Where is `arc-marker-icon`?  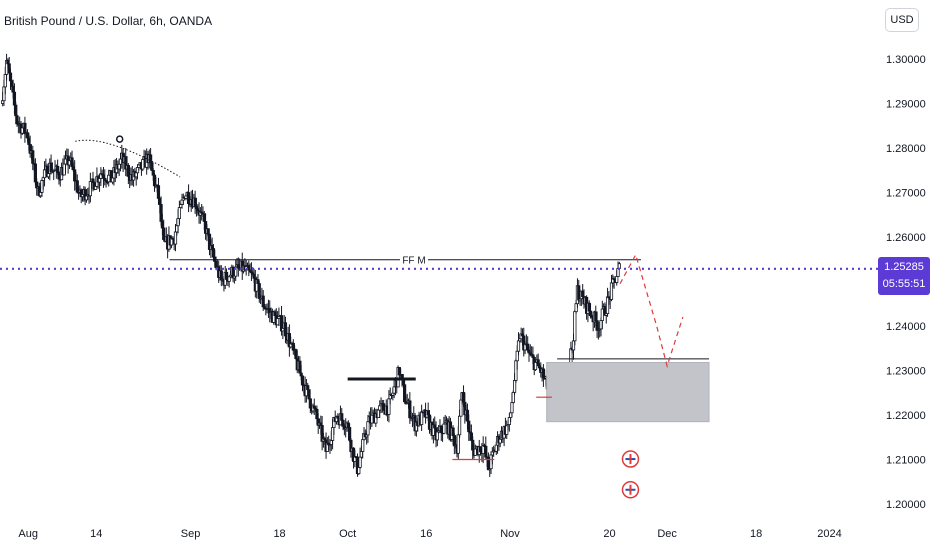 arc-marker-icon is located at coordinates (119, 139).